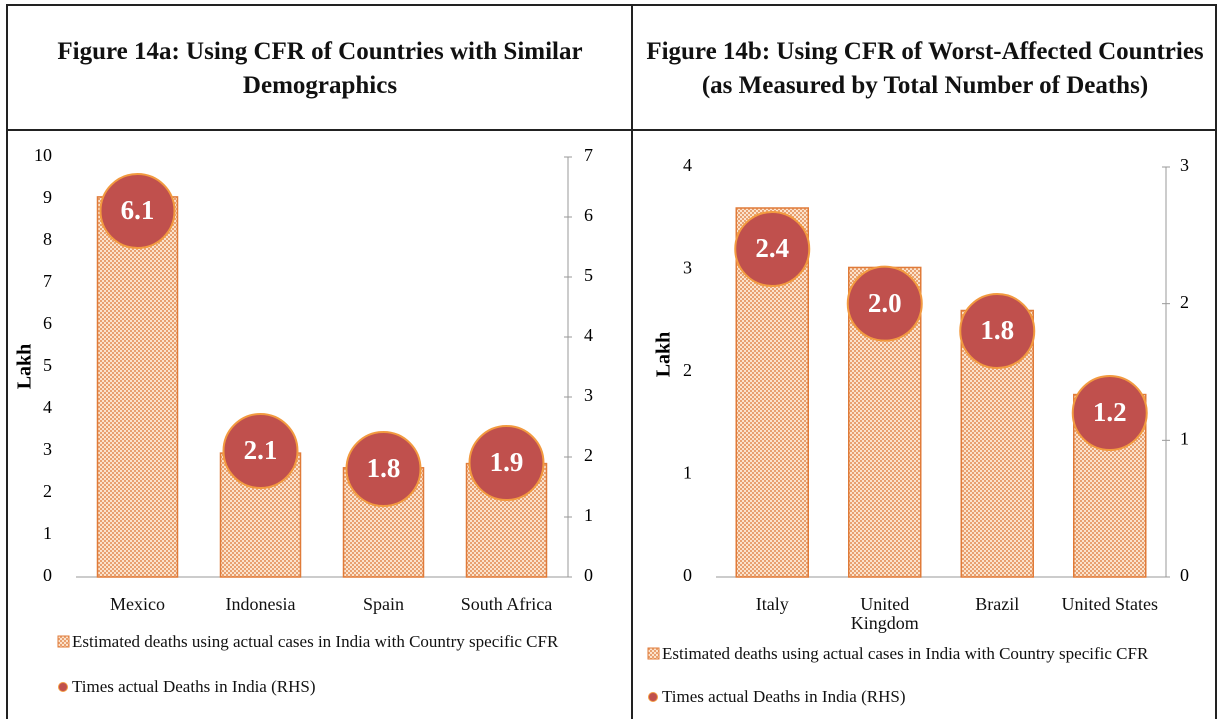  I want to click on y-tick-label: 6, so click(47, 323).